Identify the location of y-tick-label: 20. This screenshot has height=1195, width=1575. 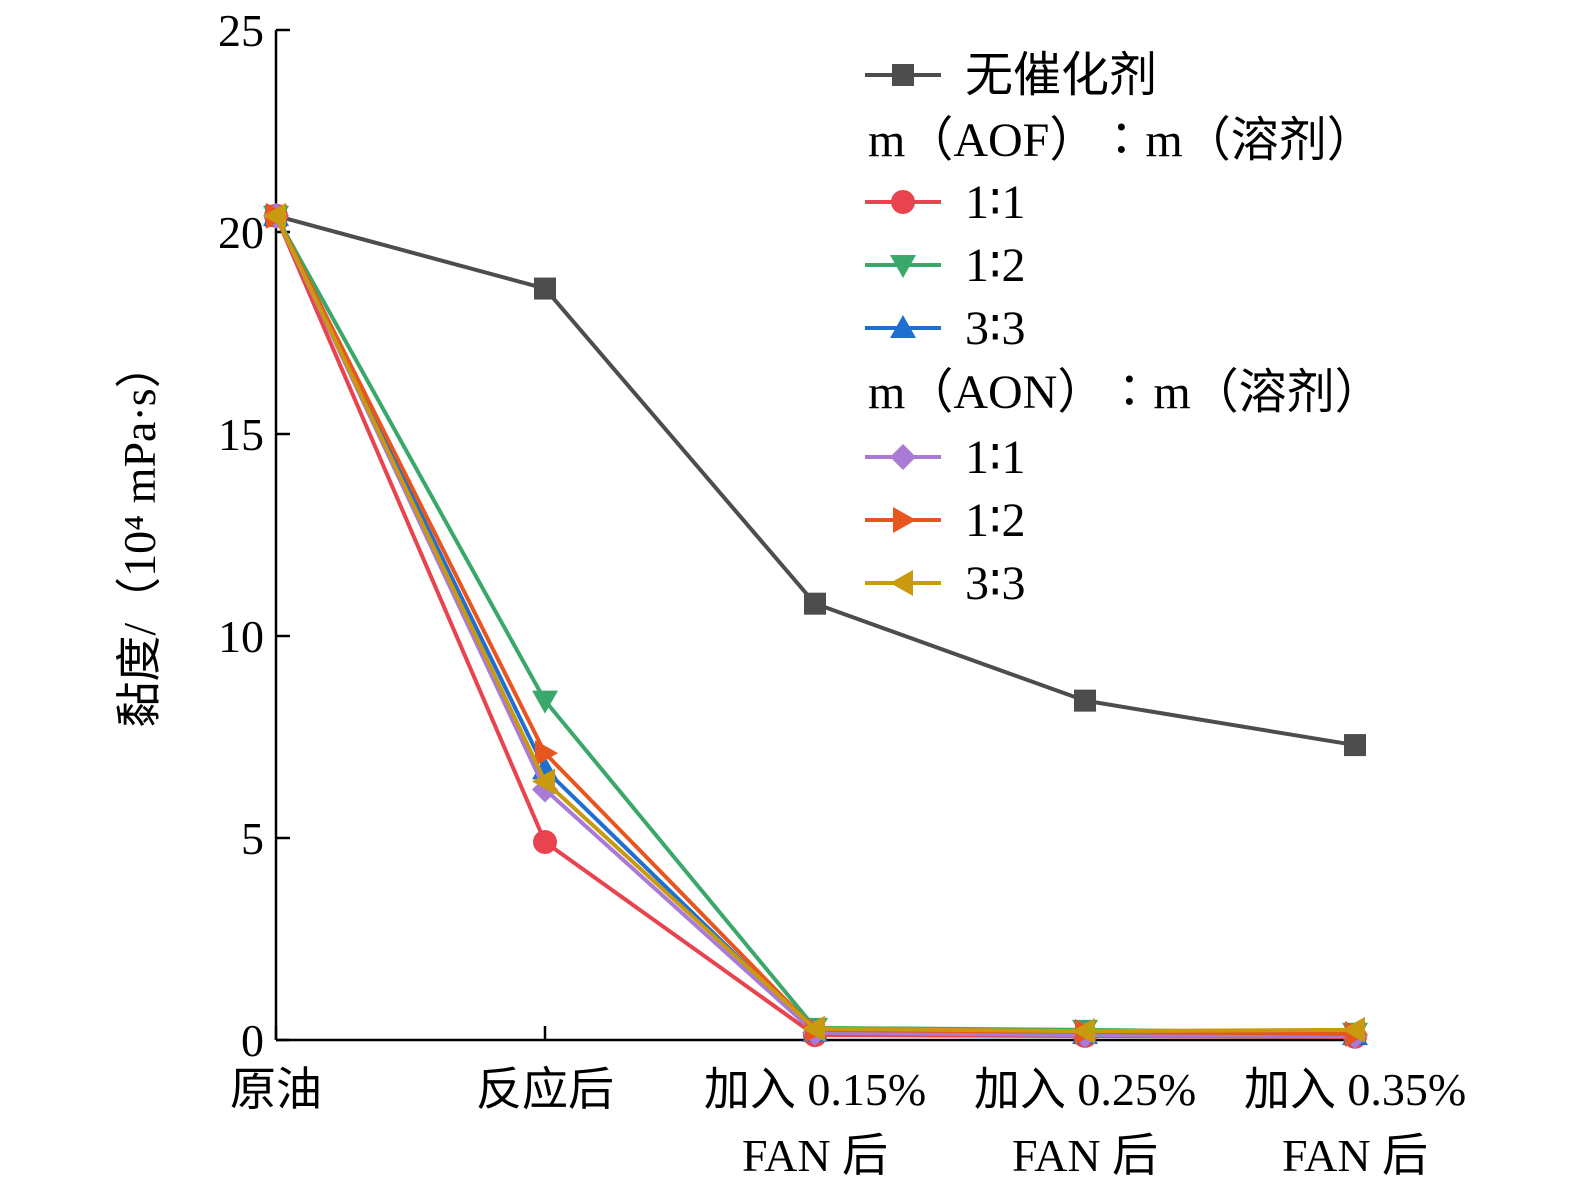
(241, 232).